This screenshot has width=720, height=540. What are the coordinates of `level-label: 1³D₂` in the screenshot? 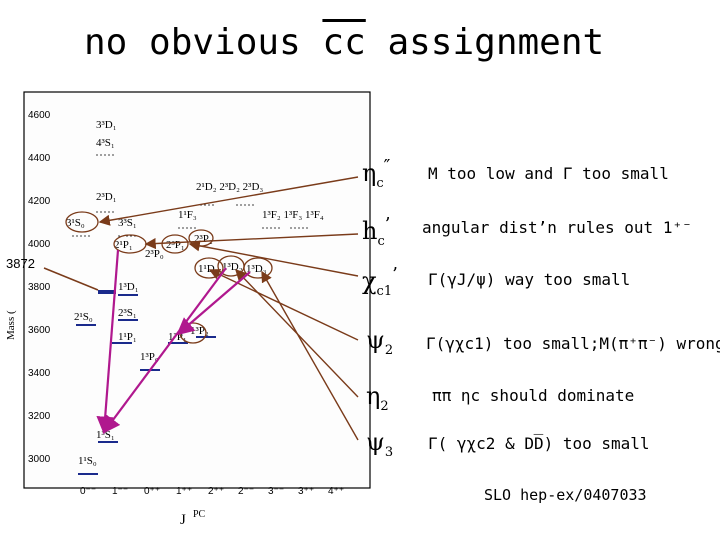 It's located at (232, 267).